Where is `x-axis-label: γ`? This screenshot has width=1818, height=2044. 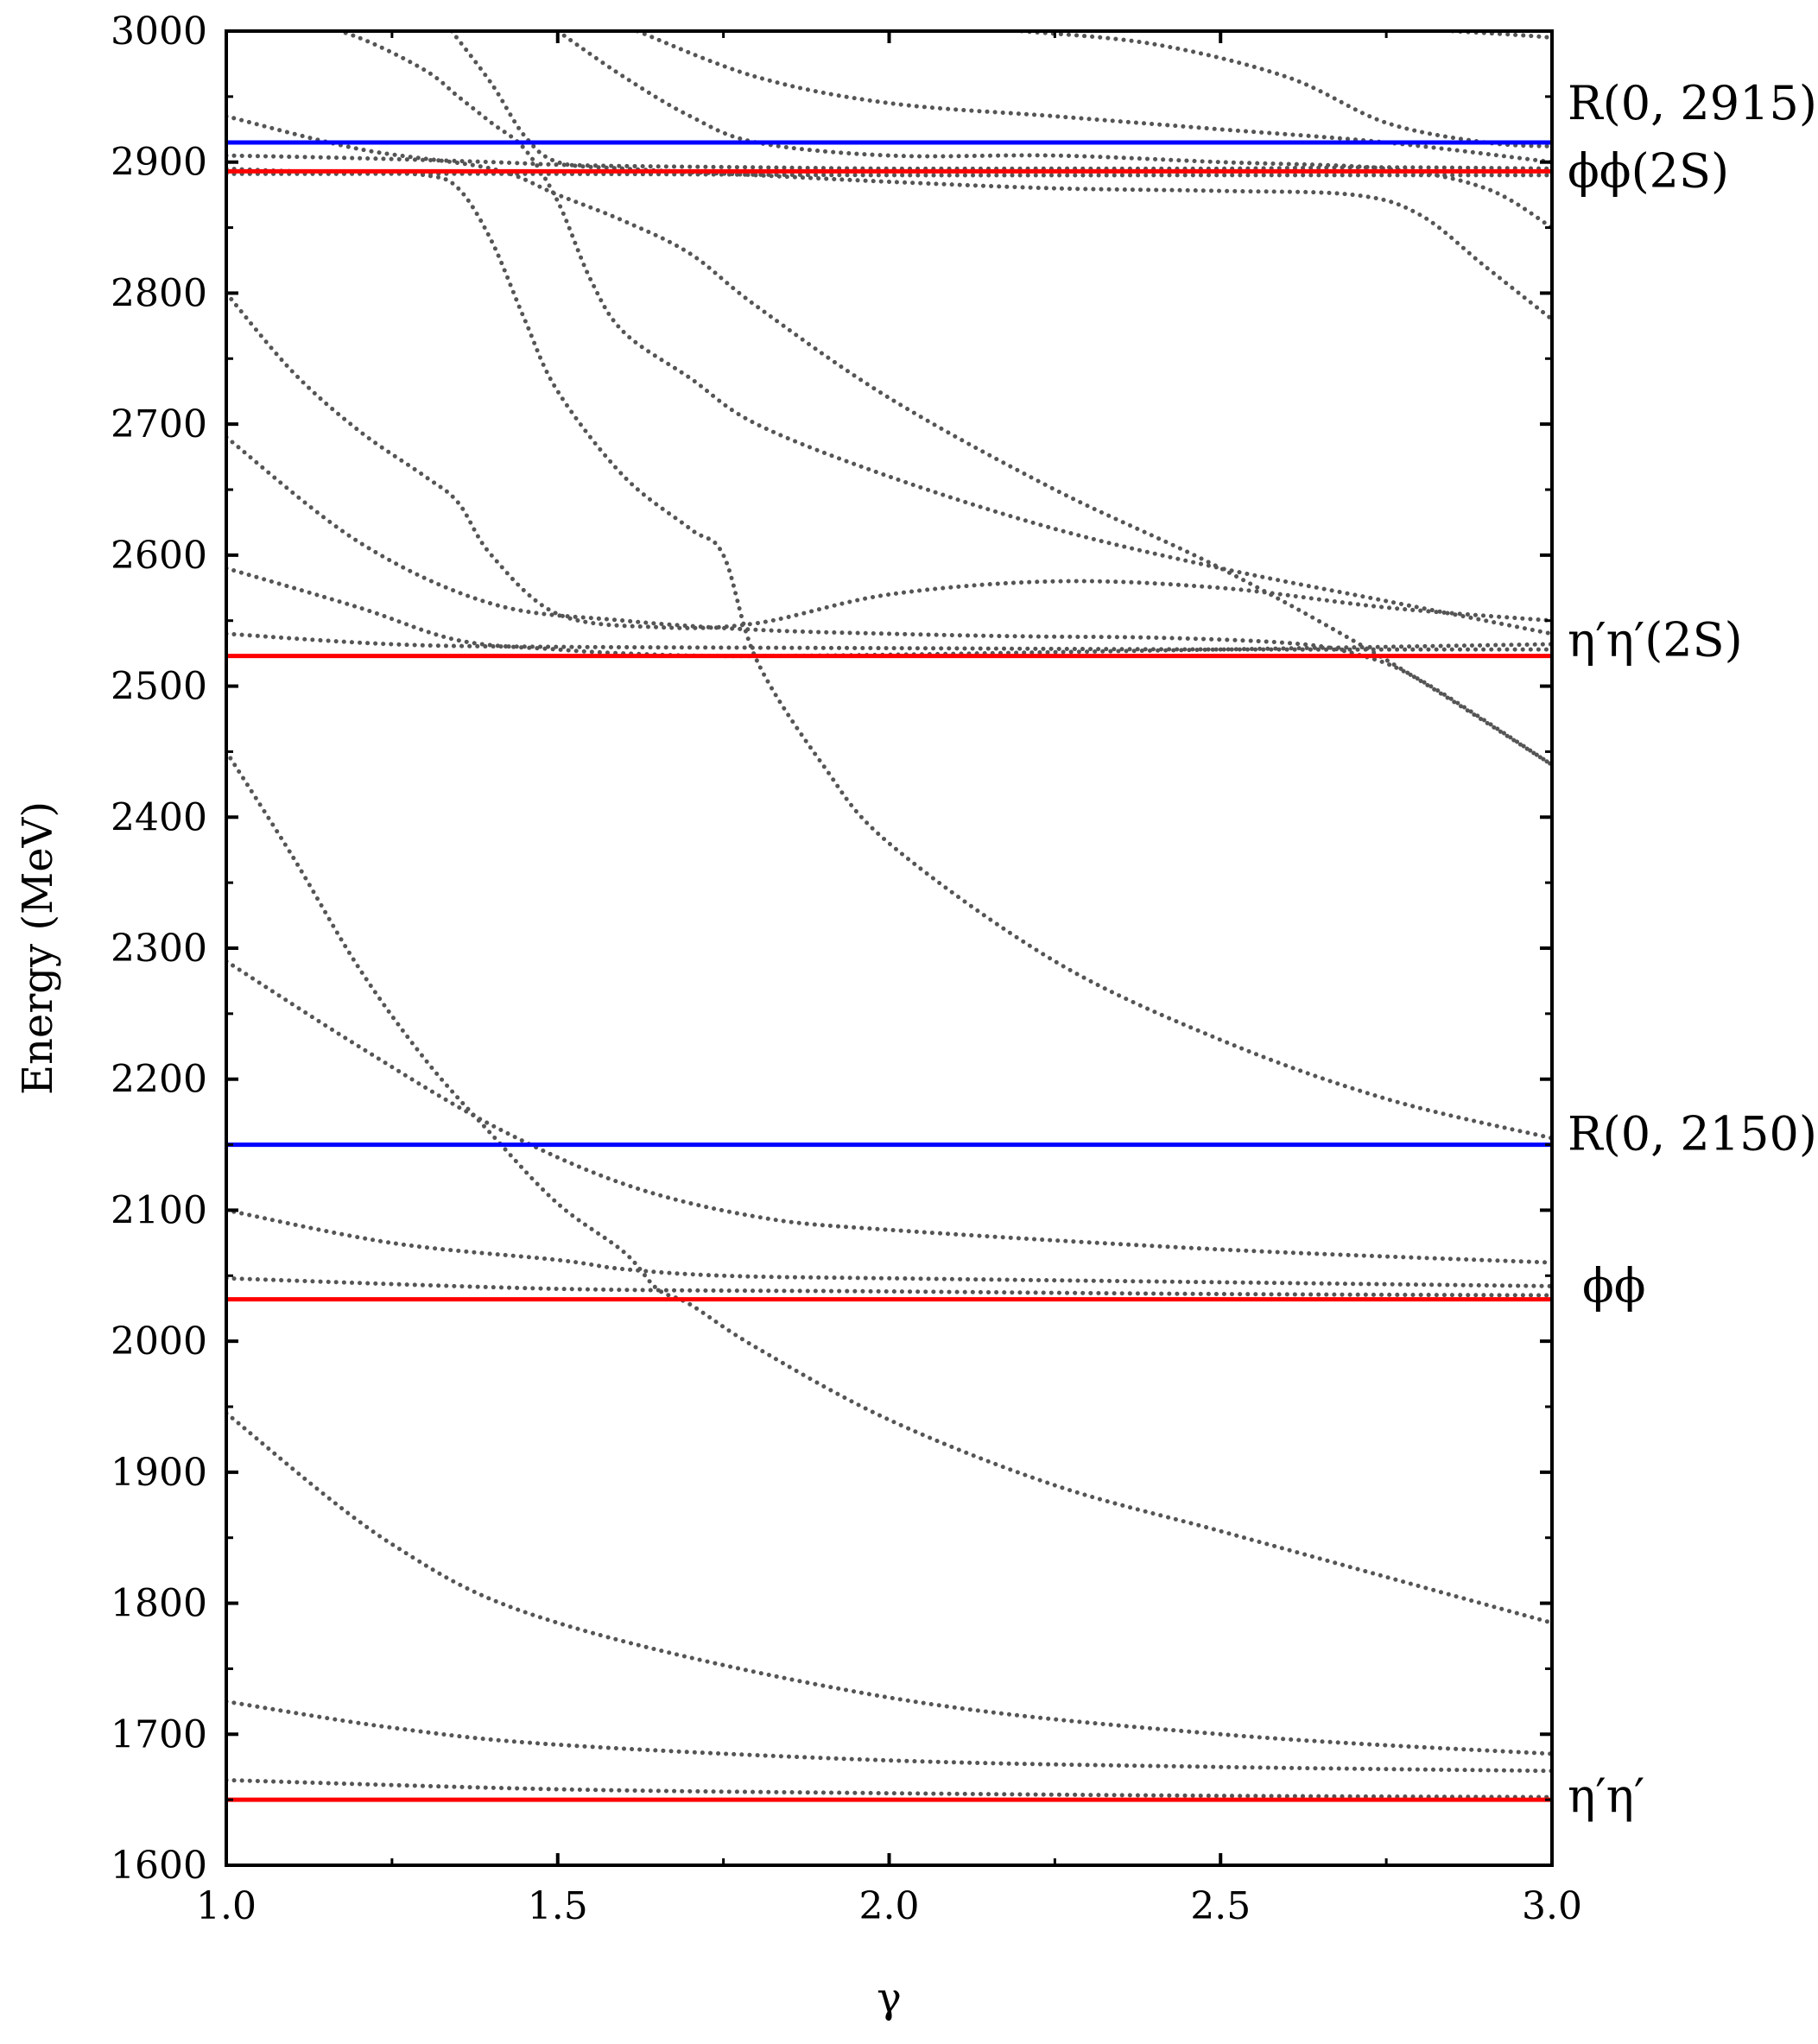 x-axis-label: γ is located at coordinates (890, 1998).